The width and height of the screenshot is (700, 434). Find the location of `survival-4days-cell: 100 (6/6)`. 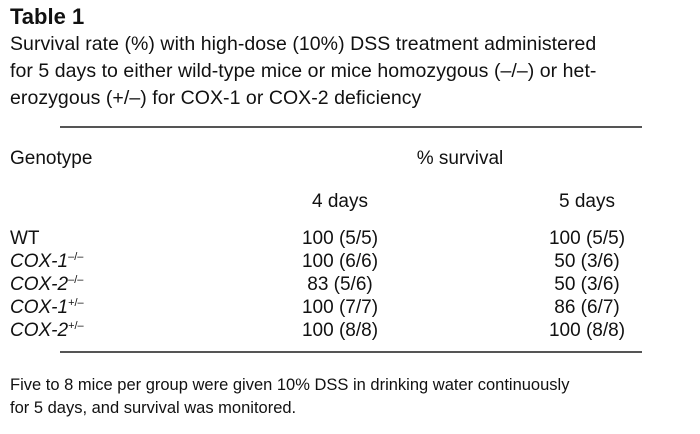

survival-4days-cell: 100 (6/6) is located at coordinates (340, 261).